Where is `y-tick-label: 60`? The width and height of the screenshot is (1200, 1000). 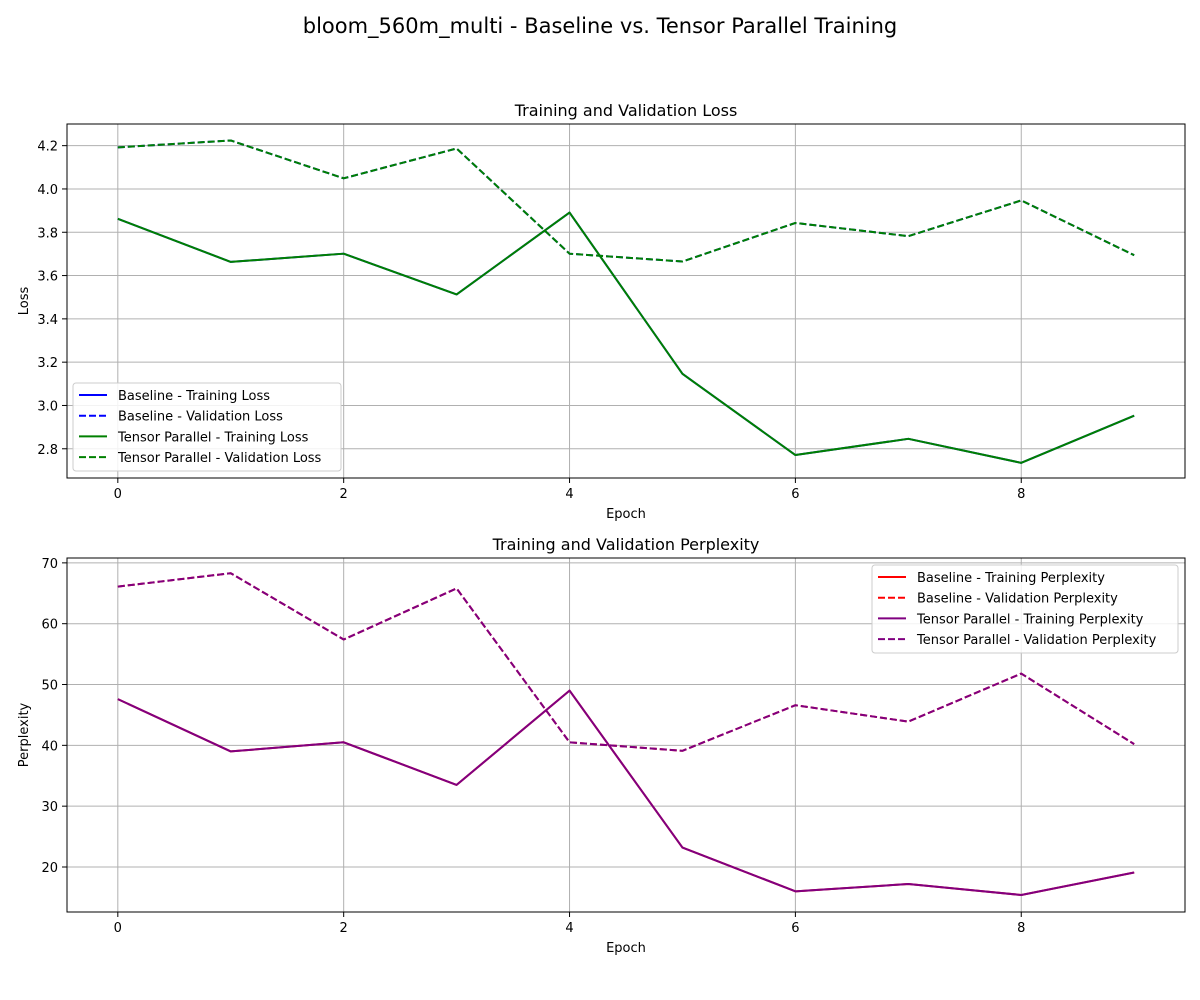 y-tick-label: 60 is located at coordinates (49, 625).